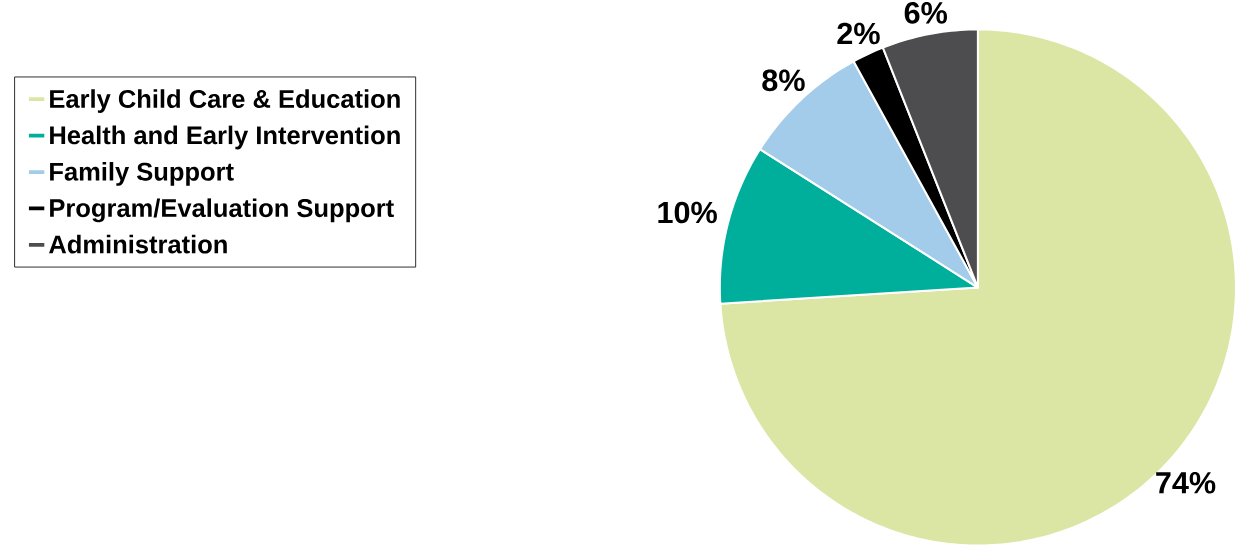 Image resolution: width=1237 pixels, height=547 pixels. I want to click on legend-label: Family Support, so click(142, 174).